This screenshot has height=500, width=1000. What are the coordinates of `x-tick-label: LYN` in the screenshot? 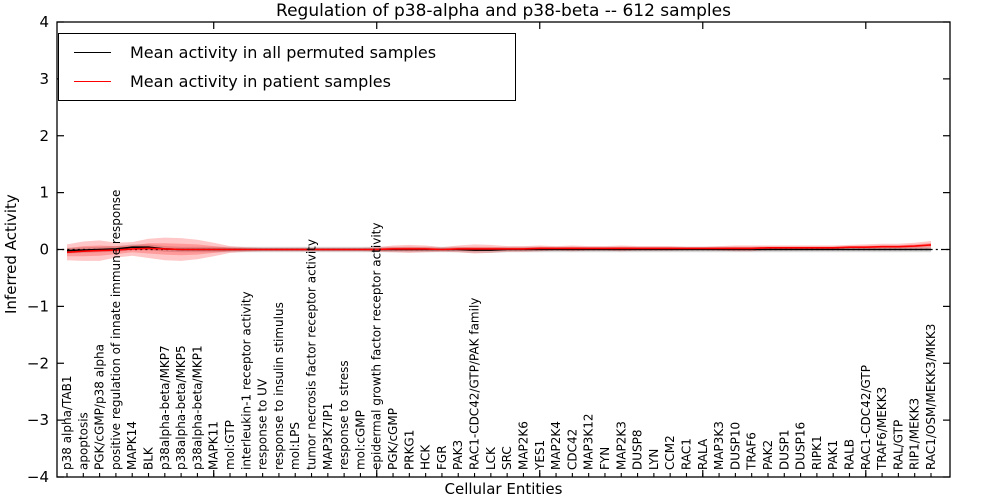 It's located at (654, 459).